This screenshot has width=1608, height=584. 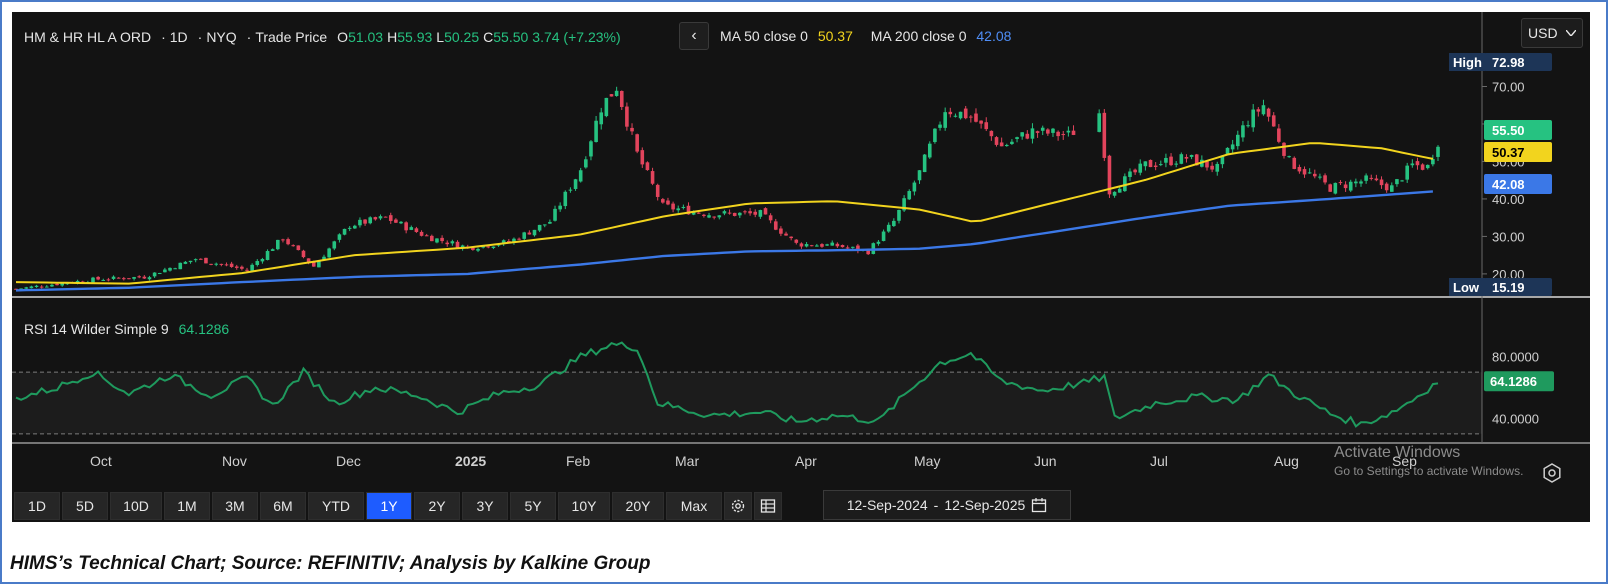 What do you see at coordinates (462, 37) in the screenshot?
I see `low-value: 50.25` at bounding box center [462, 37].